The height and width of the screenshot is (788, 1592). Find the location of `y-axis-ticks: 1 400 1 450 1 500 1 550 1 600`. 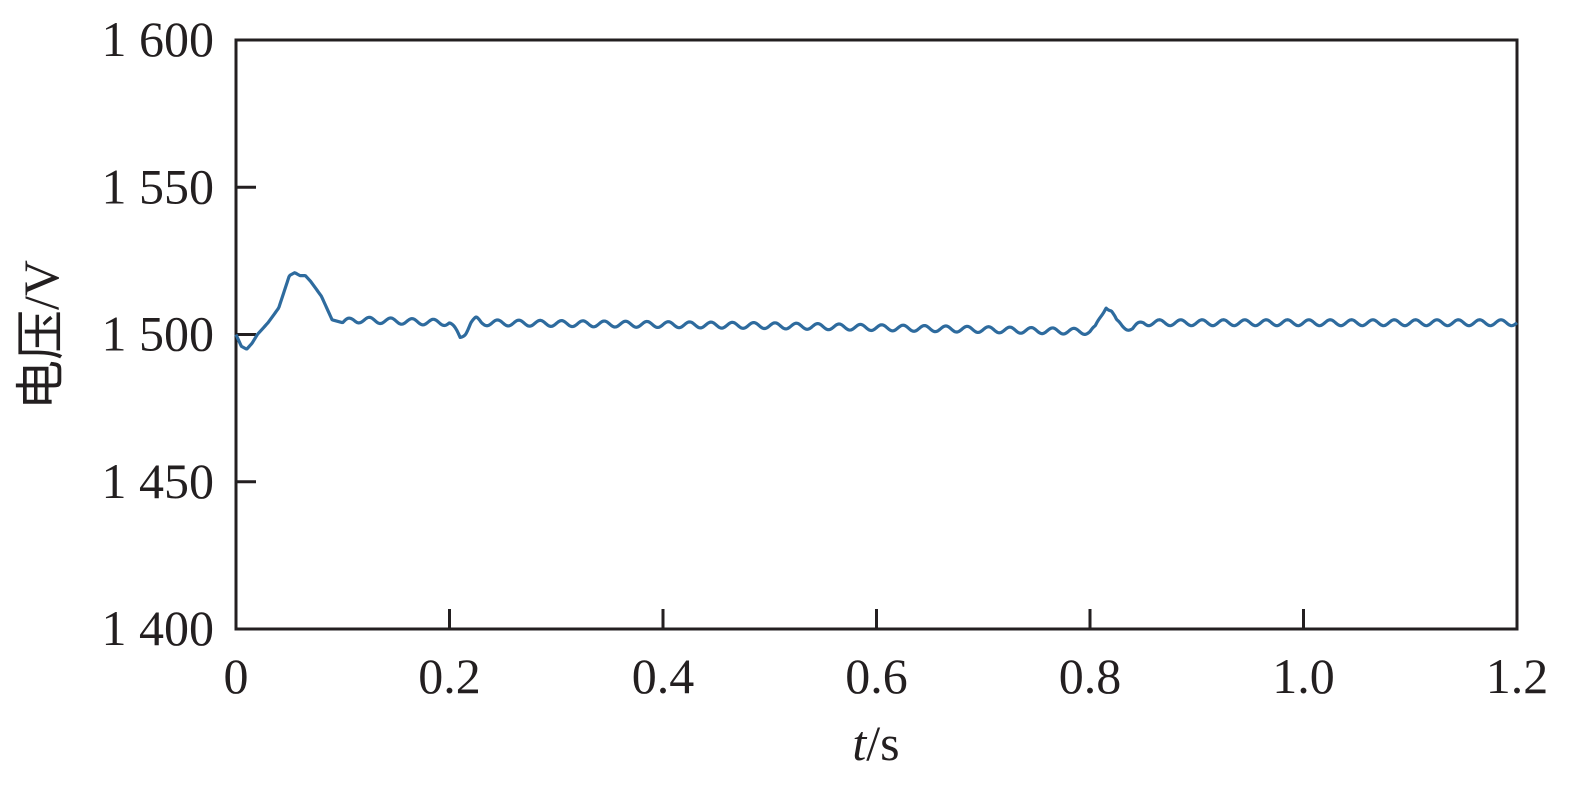

y-axis-ticks: 1 400 1 450 1 500 1 550 1 600 is located at coordinates (179, 333).